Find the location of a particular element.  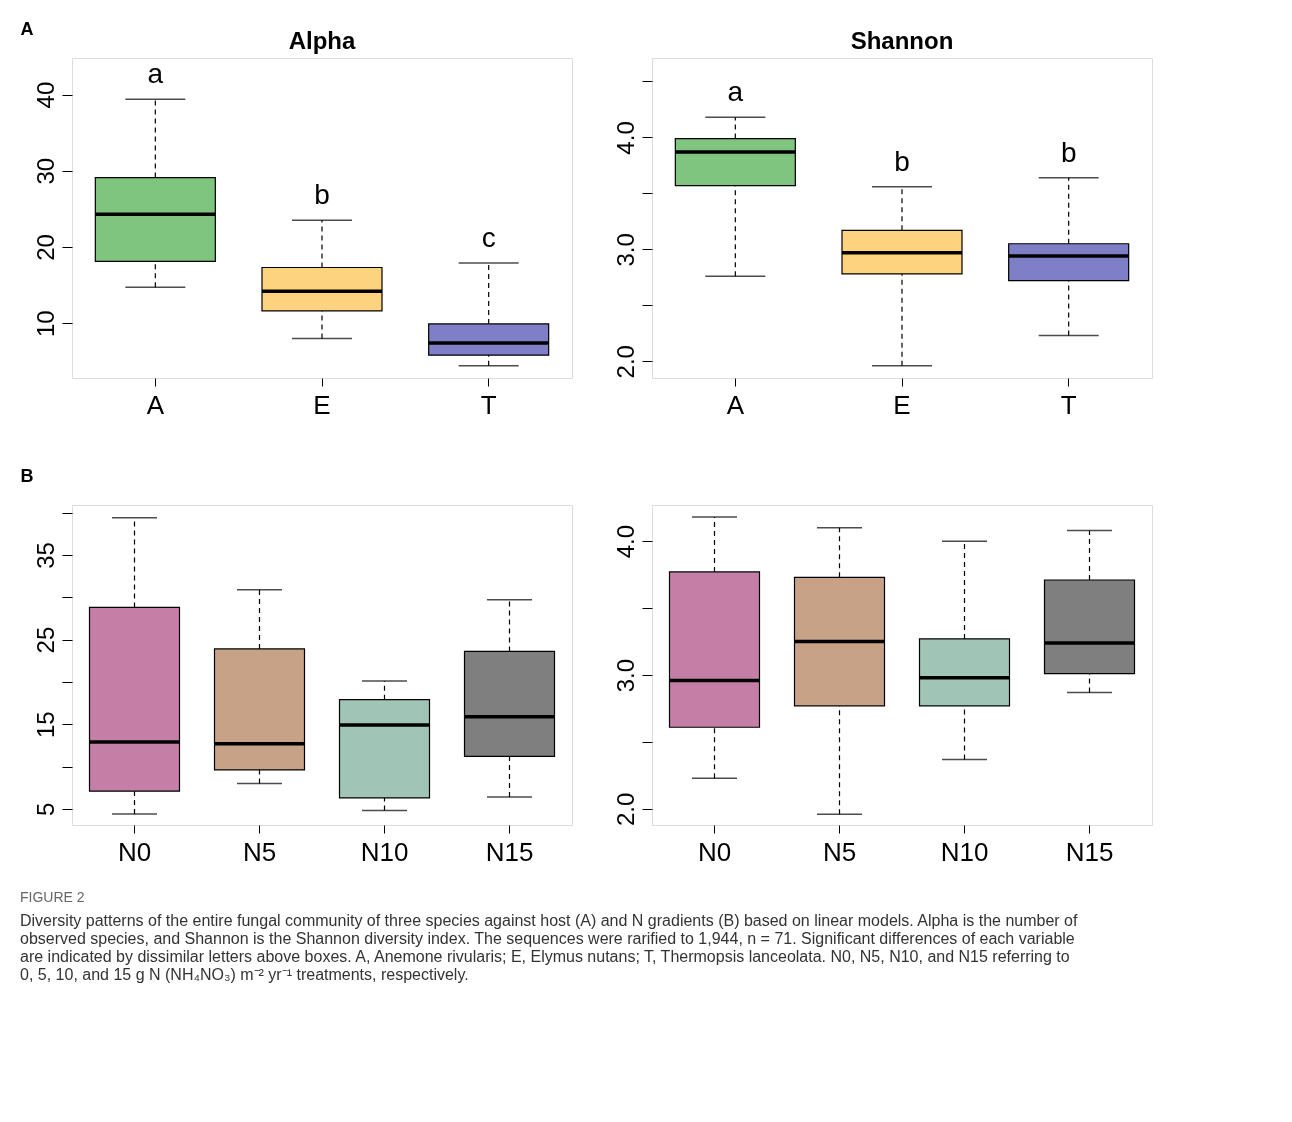

y-tick-label: 25 is located at coordinates (45, 640).